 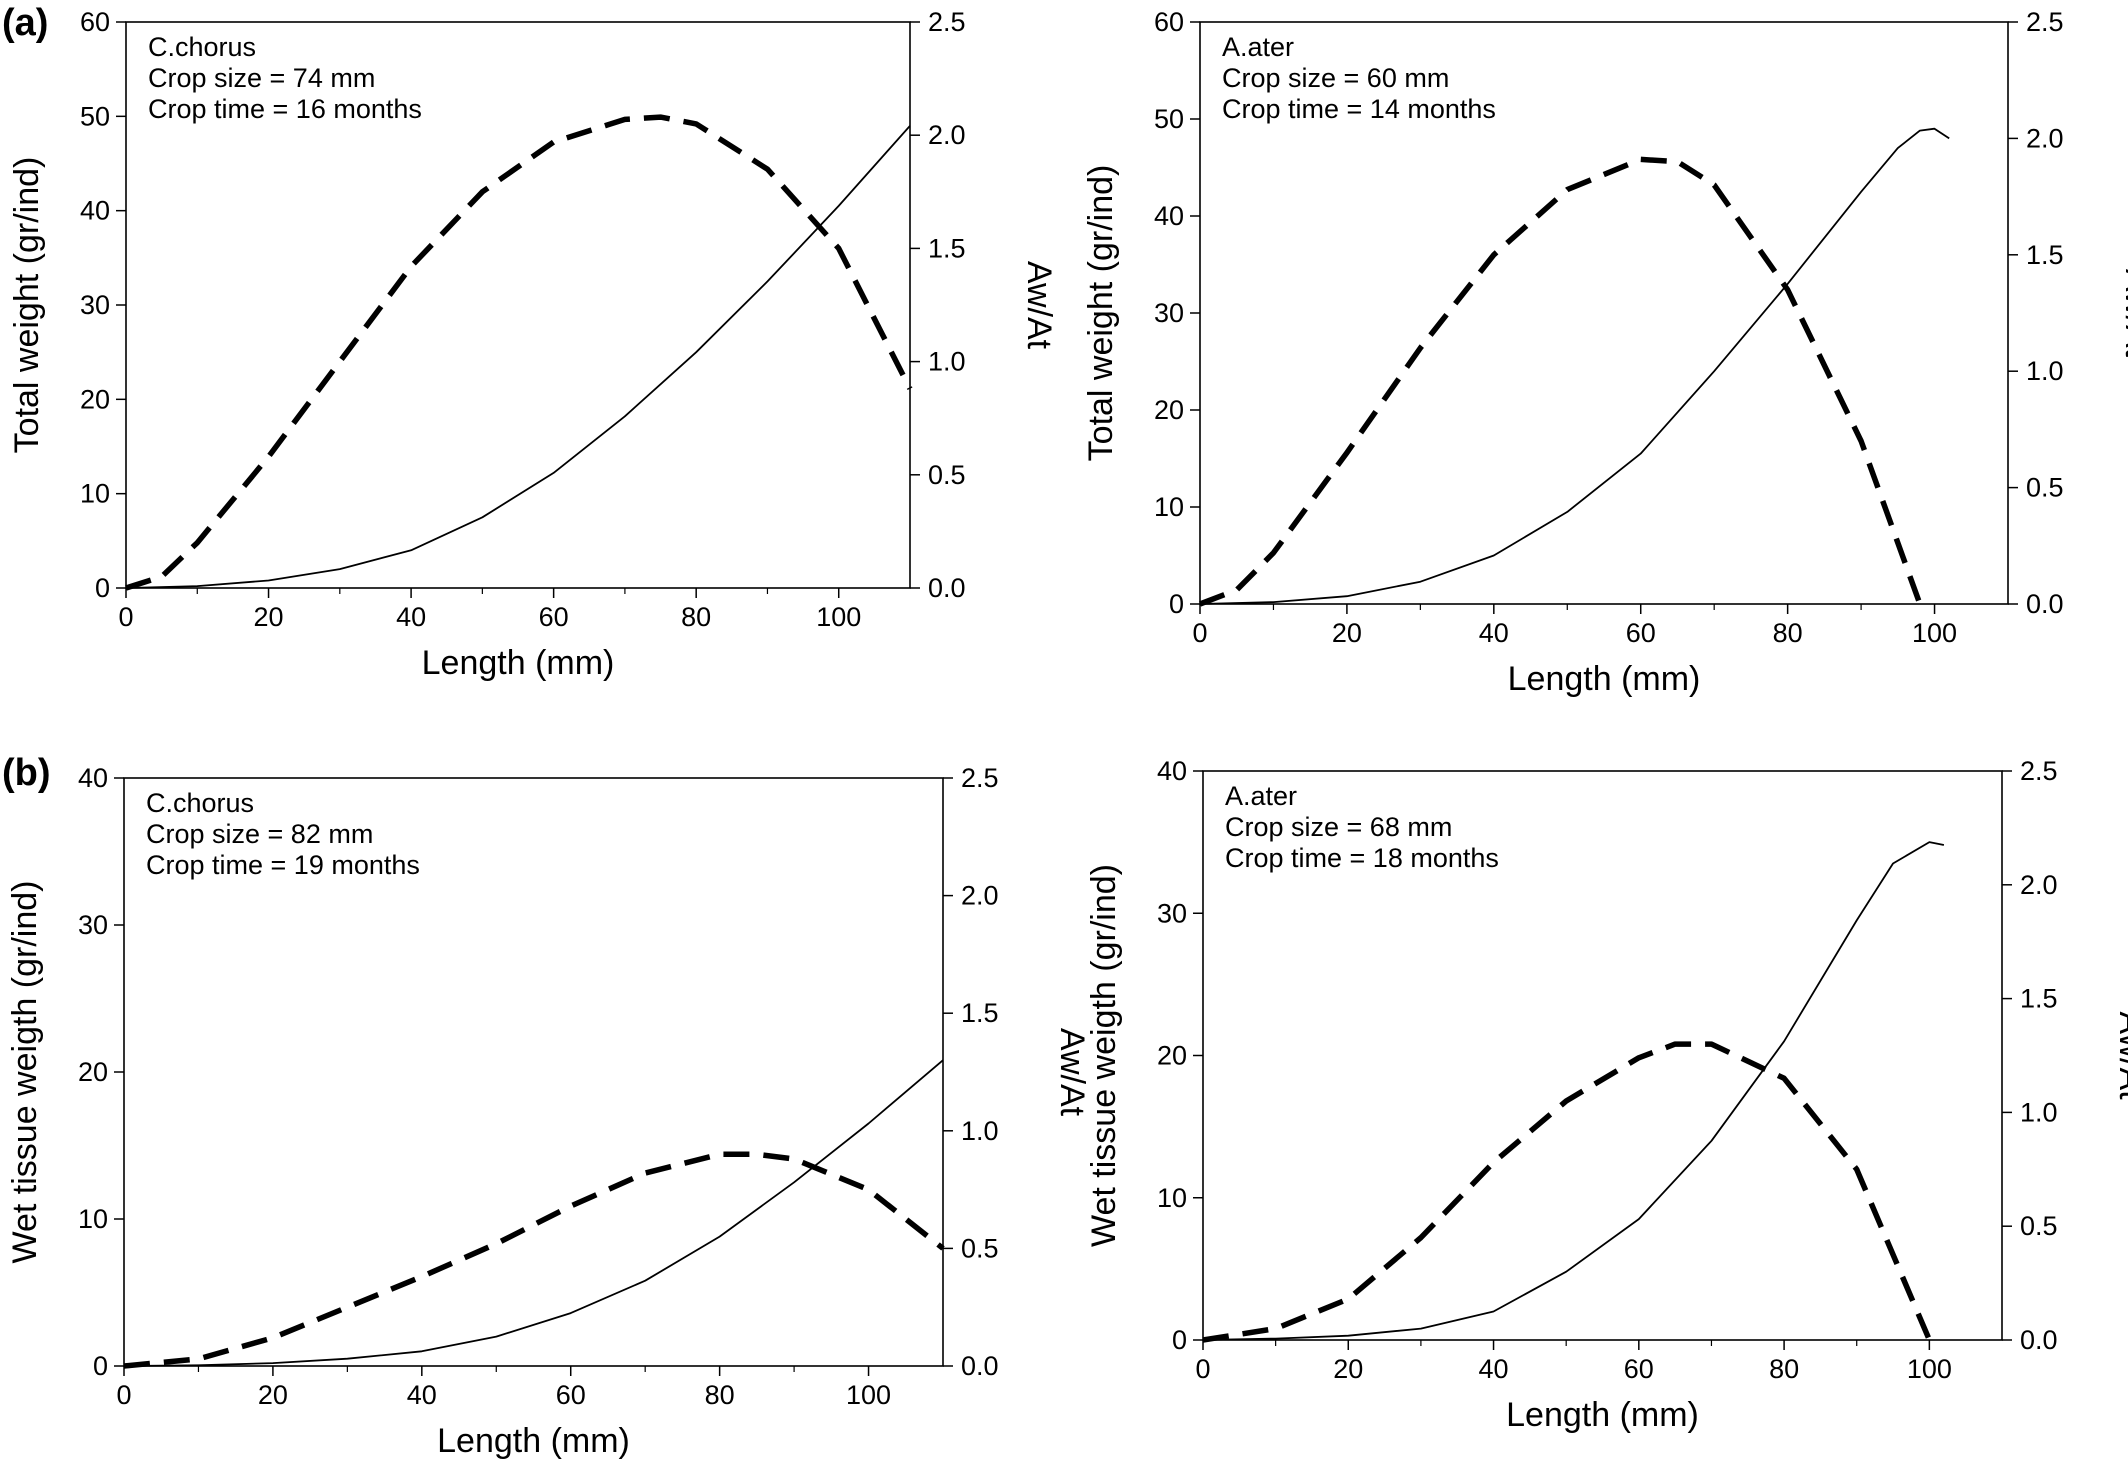 I want to click on annotation-line: Crop time = 16 months, so click(x=285, y=109).